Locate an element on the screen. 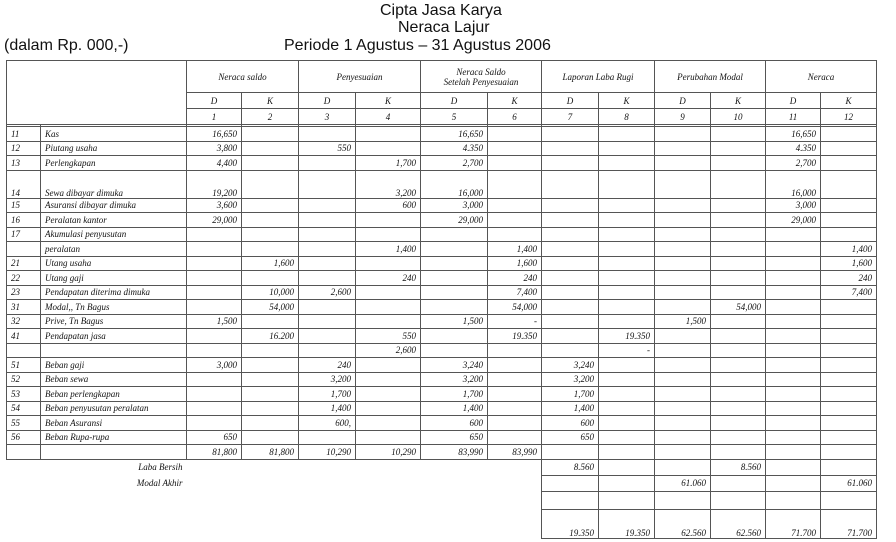 The width and height of the screenshot is (896, 542). column-number: 4 is located at coordinates (388, 116).